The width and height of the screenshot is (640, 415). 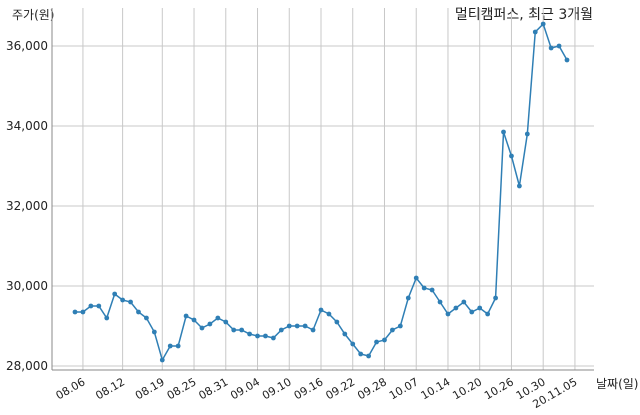 What do you see at coordinates (436, 388) in the screenshot?
I see `x-tick-label: 10.14` at bounding box center [436, 388].